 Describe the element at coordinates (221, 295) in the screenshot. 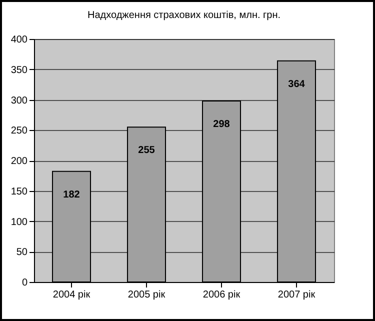

I see `x-tick-label: 2006 рік` at that location.